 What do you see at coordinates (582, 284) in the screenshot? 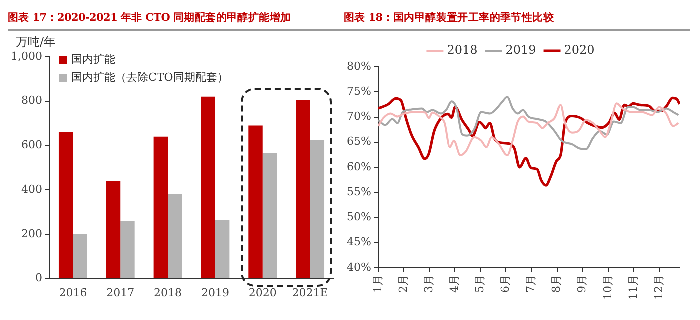
I see `x-tick-label: 9月` at bounding box center [582, 284].